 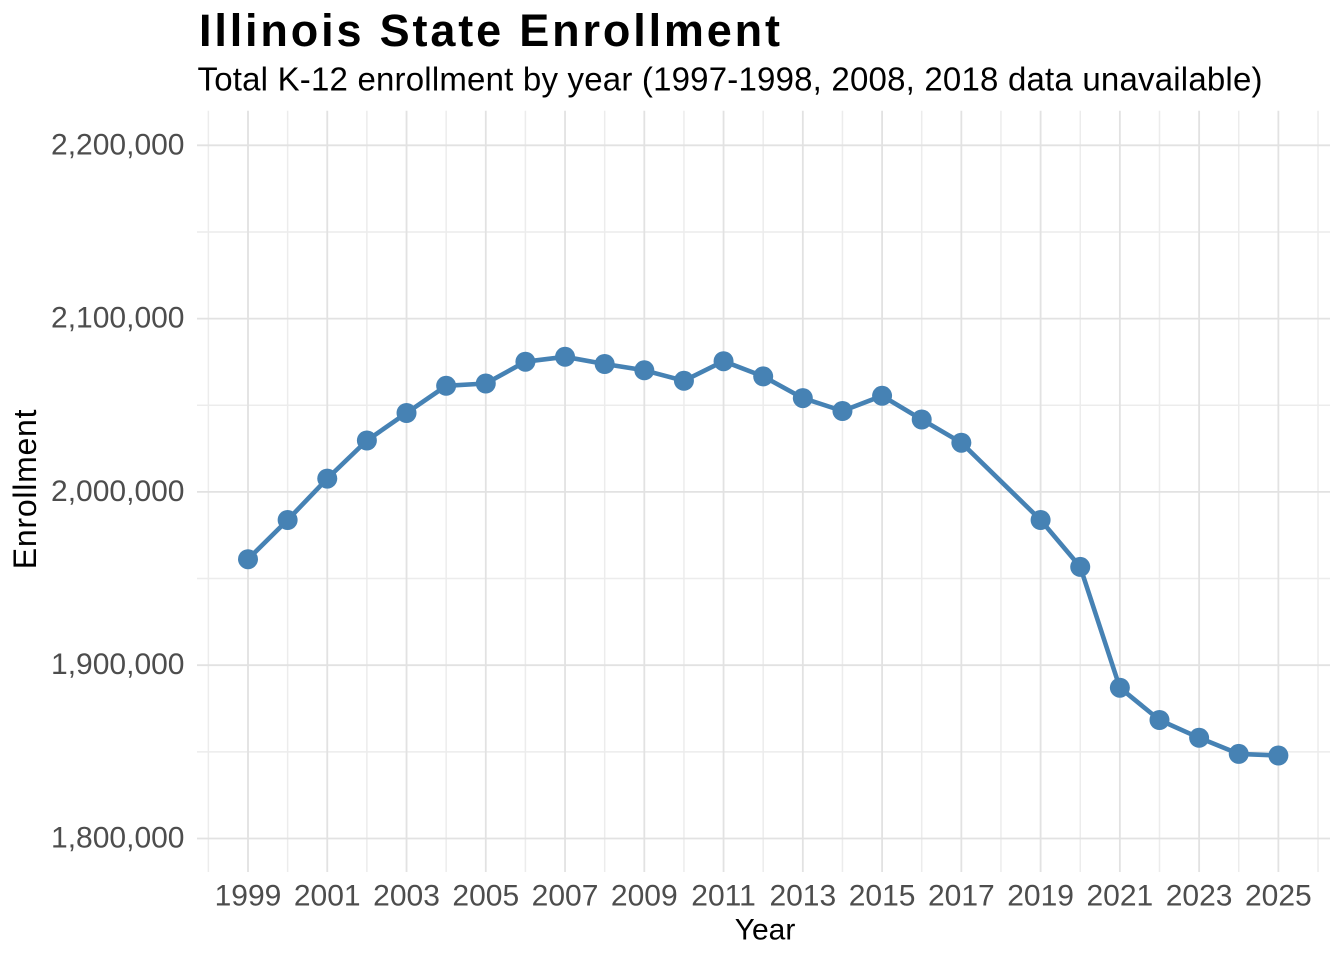 I want to click on svg-text: 2,000,000, so click(x=117, y=491).